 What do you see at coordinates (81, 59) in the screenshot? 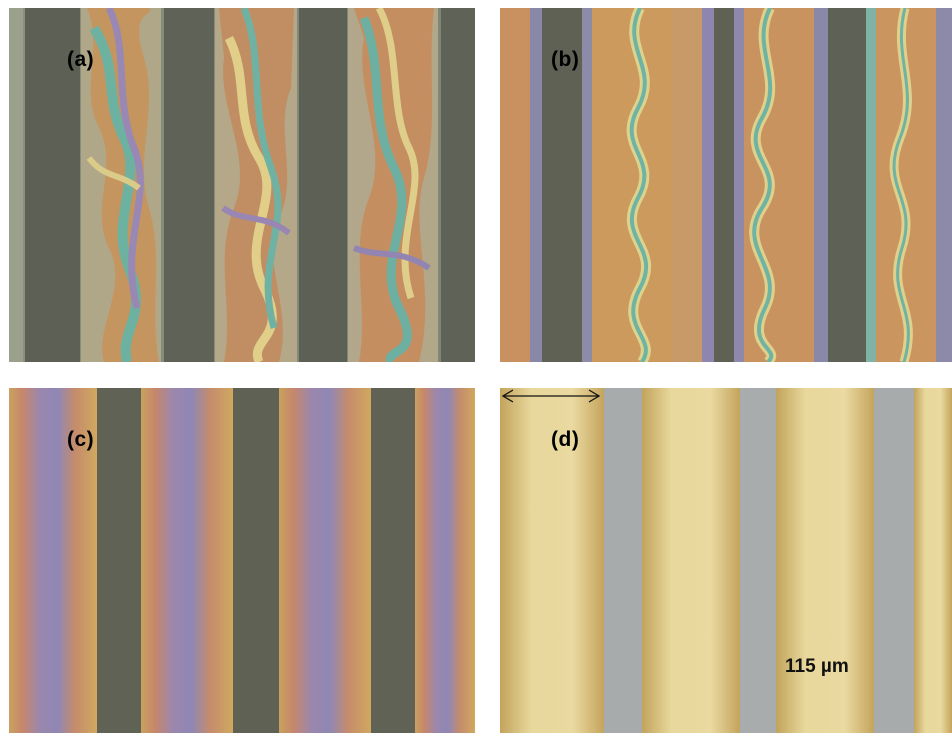
I see `panel-a-label: (a)` at bounding box center [81, 59].